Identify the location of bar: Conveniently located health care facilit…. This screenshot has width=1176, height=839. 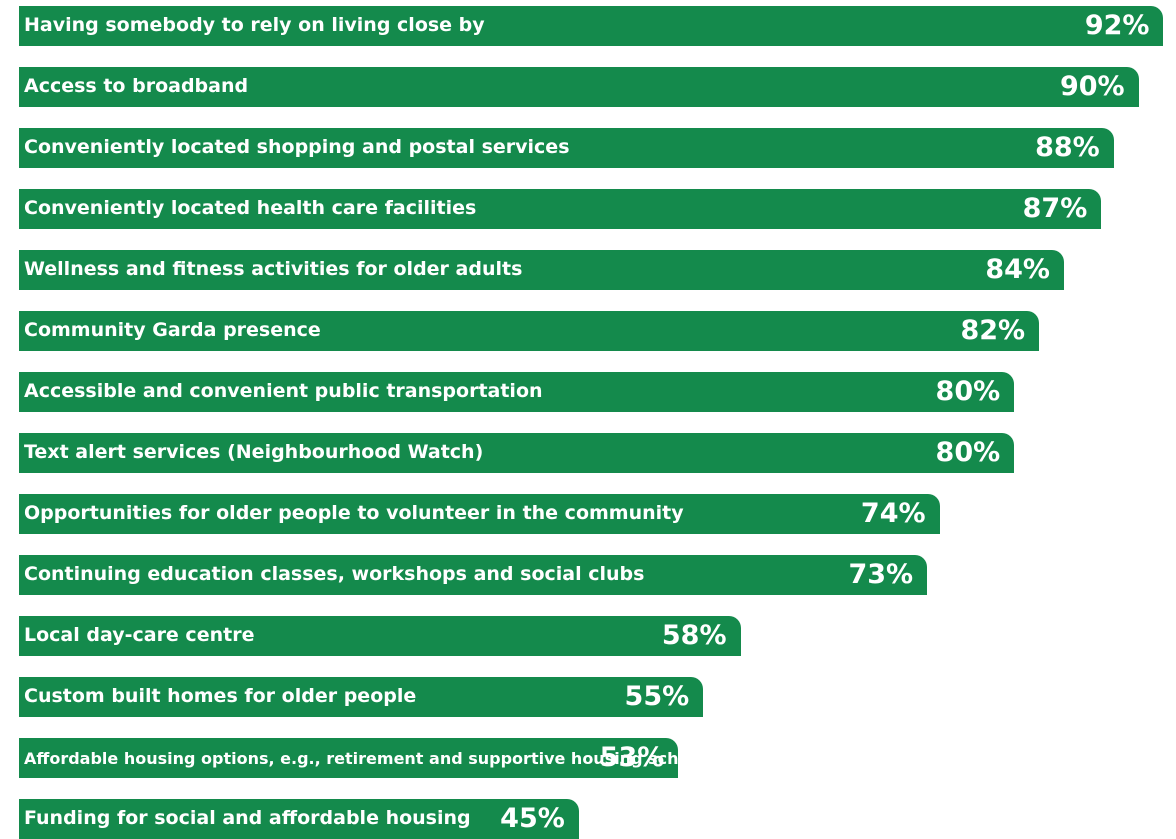
(560, 209).